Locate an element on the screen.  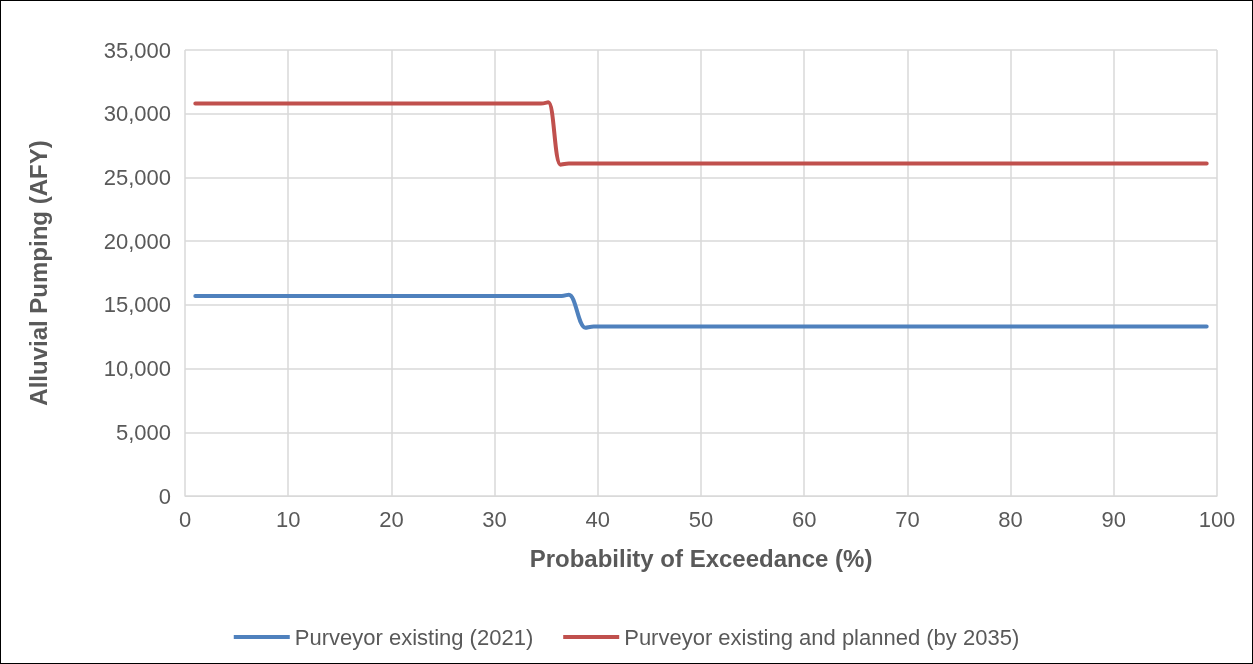
legend-label: Purveyor existing and planned (by 2035) is located at coordinates (822, 637).